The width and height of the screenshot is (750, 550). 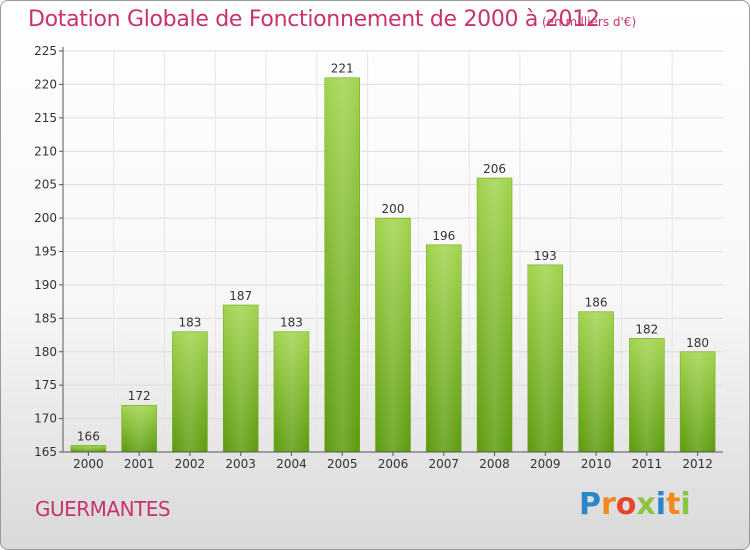 What do you see at coordinates (45, 352) in the screenshot?
I see `y-tick-label: 180` at bounding box center [45, 352].